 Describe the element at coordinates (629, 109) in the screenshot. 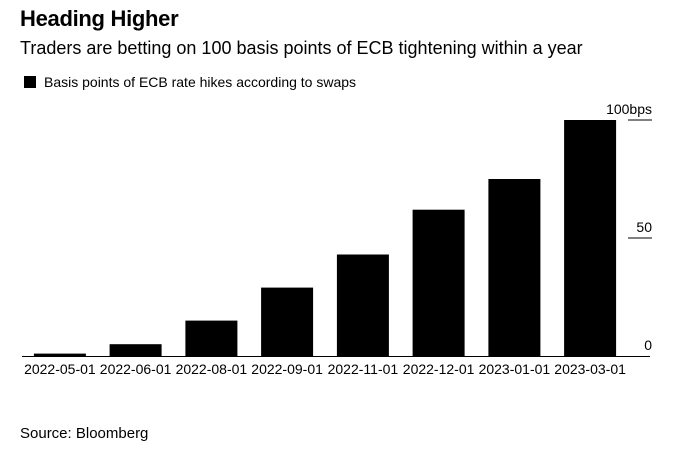

I see `y-tick-label: 100bps` at that location.